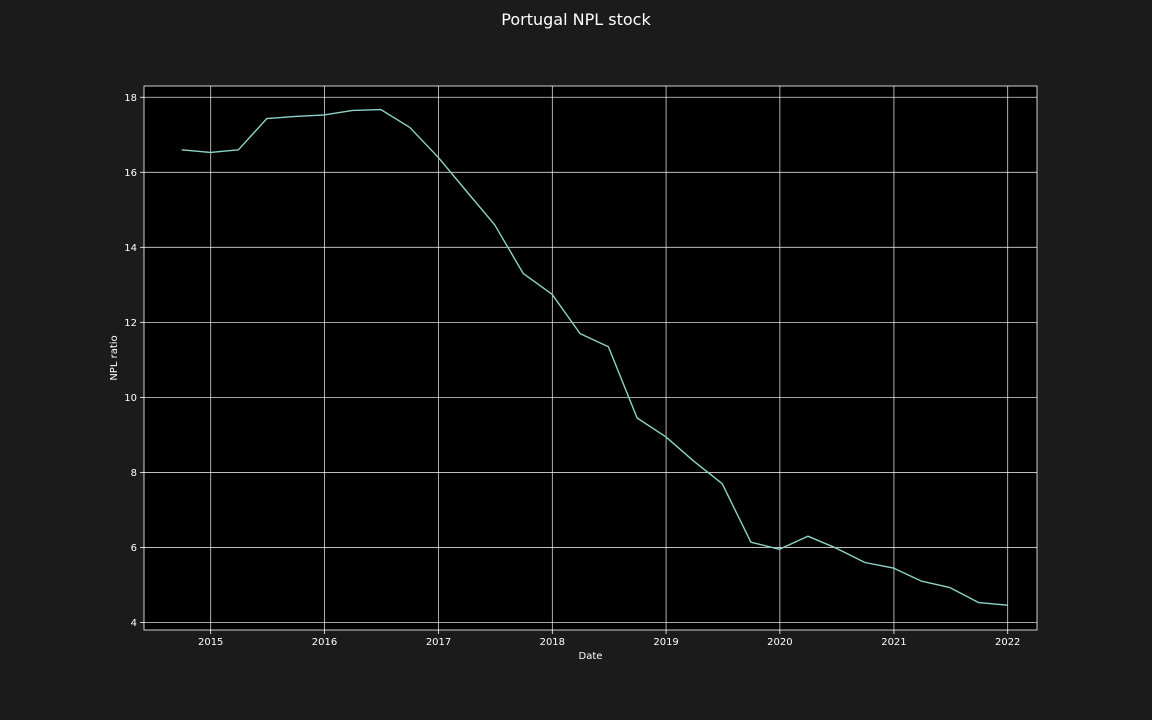  I want to click on x-tick-label: 2019, so click(665, 642).